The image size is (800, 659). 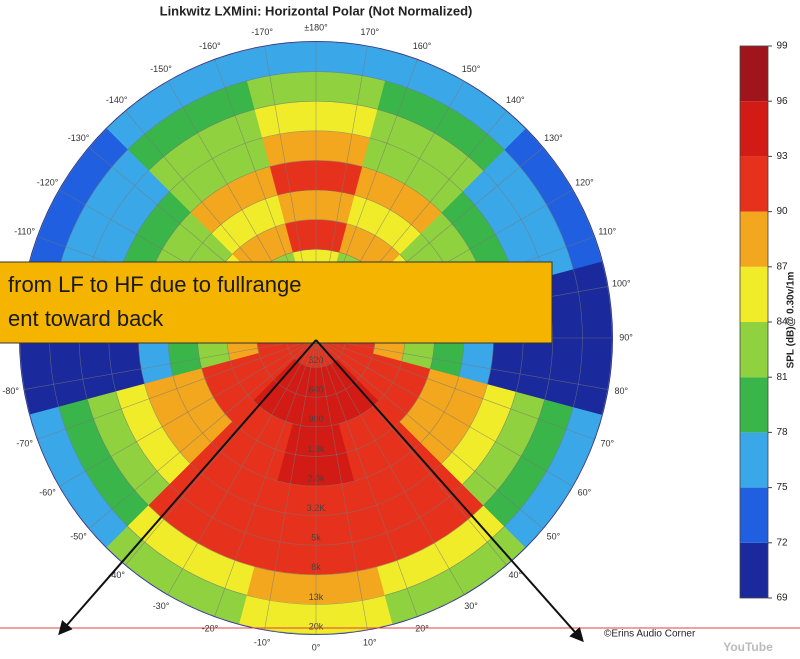 What do you see at coordinates (782, 487) in the screenshot?
I see `colorbar-tick-label: 75` at bounding box center [782, 487].